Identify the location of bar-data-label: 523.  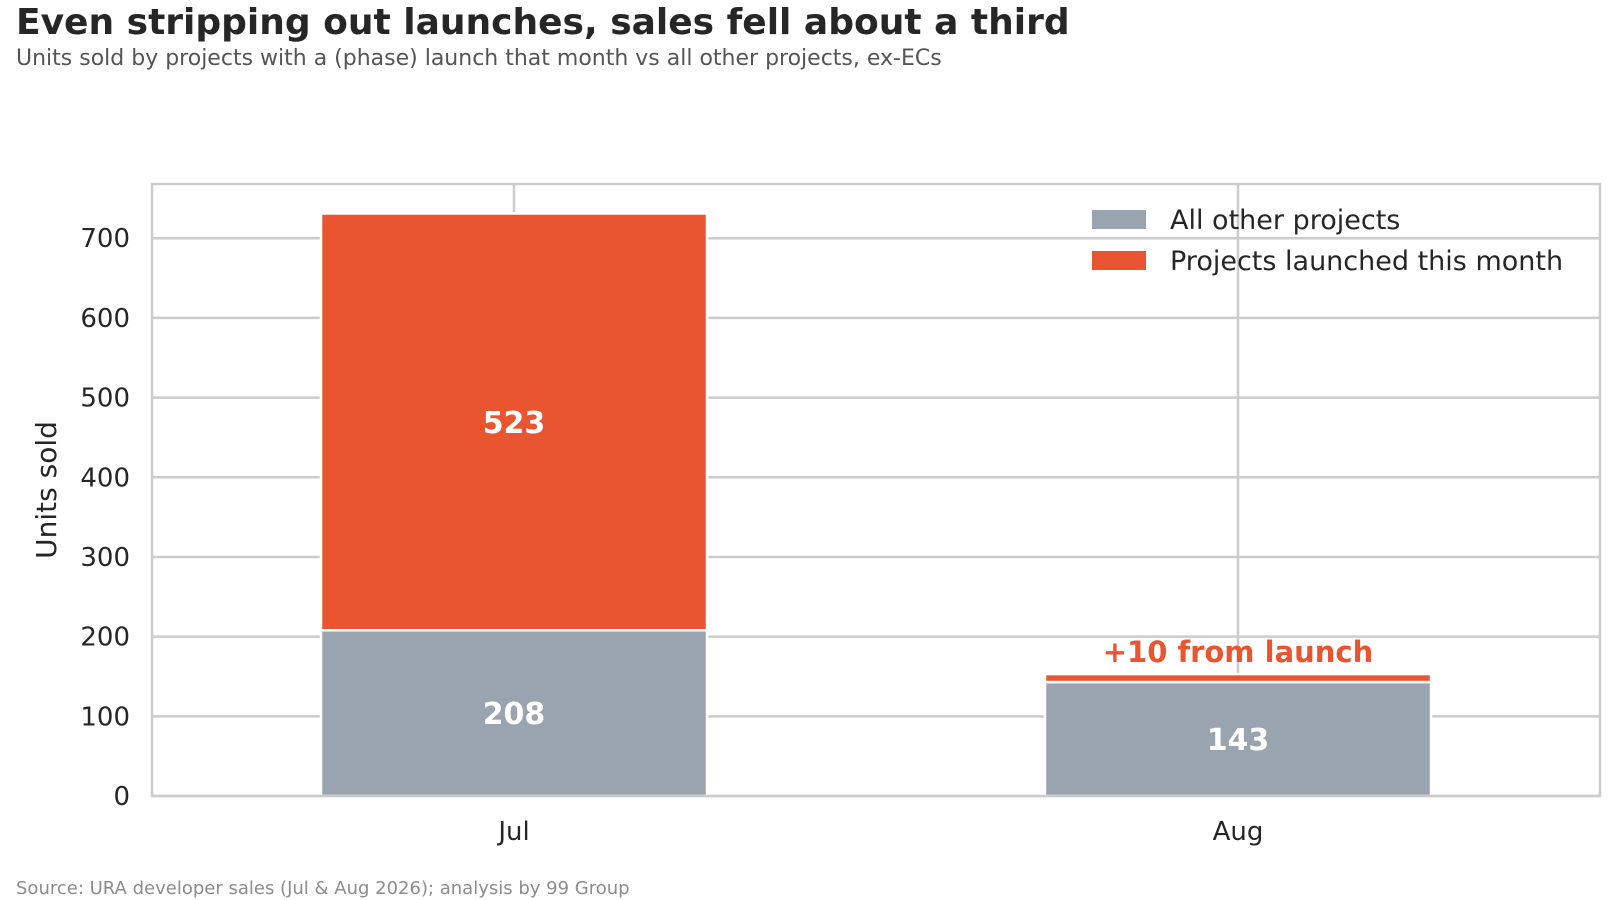
(514, 423).